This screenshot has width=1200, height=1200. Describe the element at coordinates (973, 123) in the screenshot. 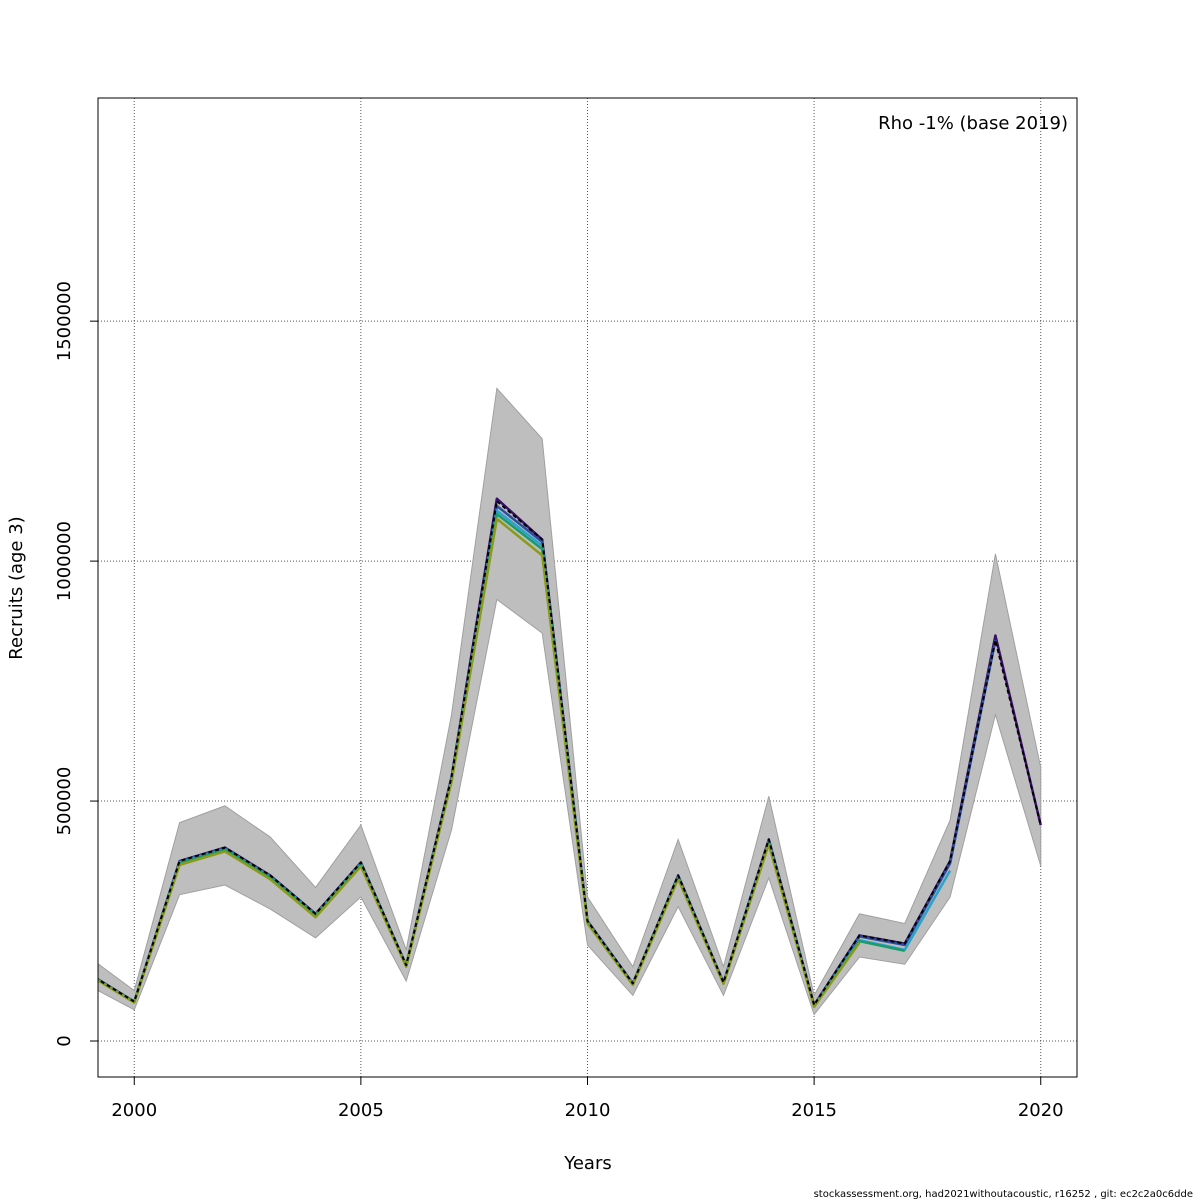

I see `annotation-text: Rho -1% (base 2019)` at that location.